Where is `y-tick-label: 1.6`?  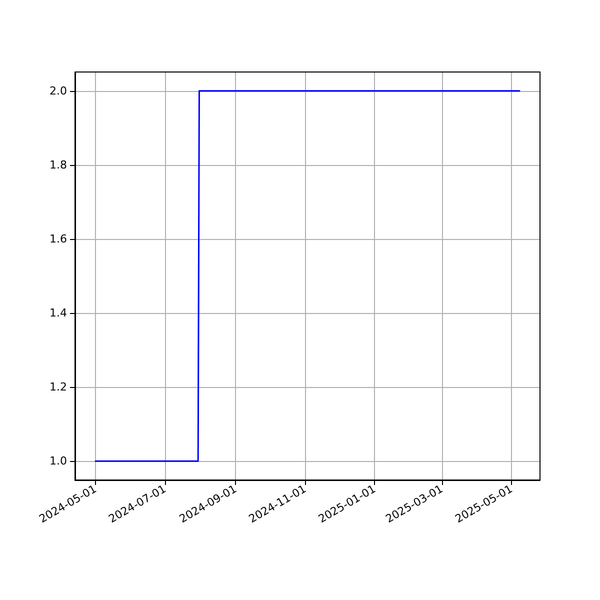
y-tick-label: 1.6 is located at coordinates (58, 239).